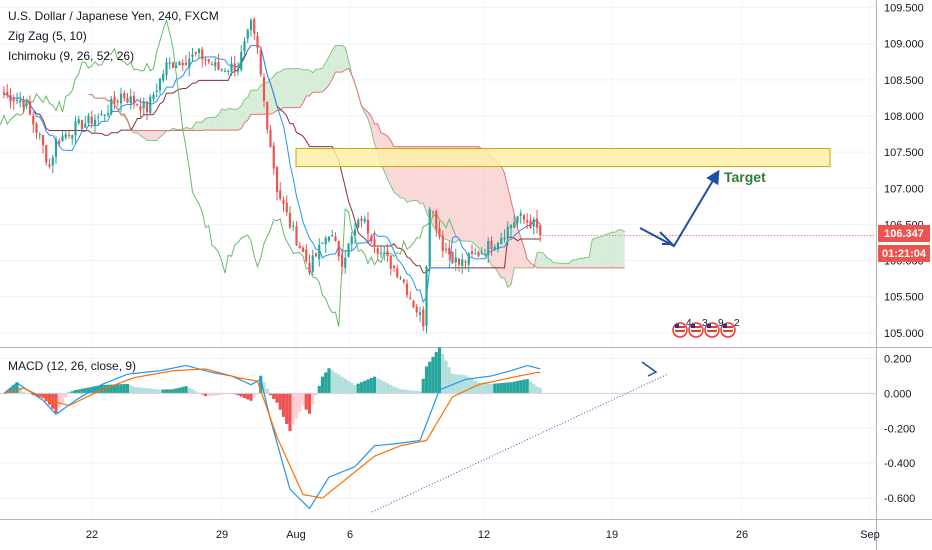  What do you see at coordinates (745, 177) in the screenshot?
I see `target-label: Target` at bounding box center [745, 177].